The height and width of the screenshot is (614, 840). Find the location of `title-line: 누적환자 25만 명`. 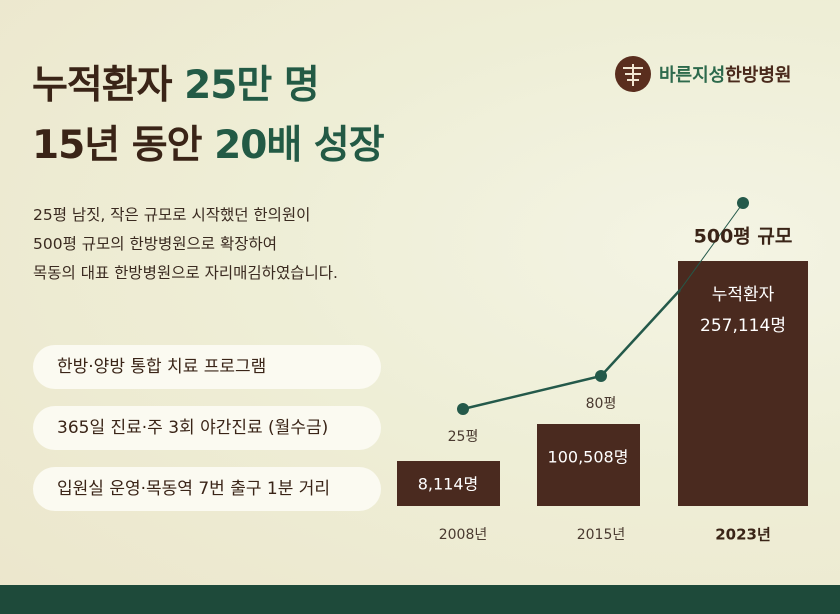

title-line: 누적환자 25만 명 is located at coordinates (176, 82).